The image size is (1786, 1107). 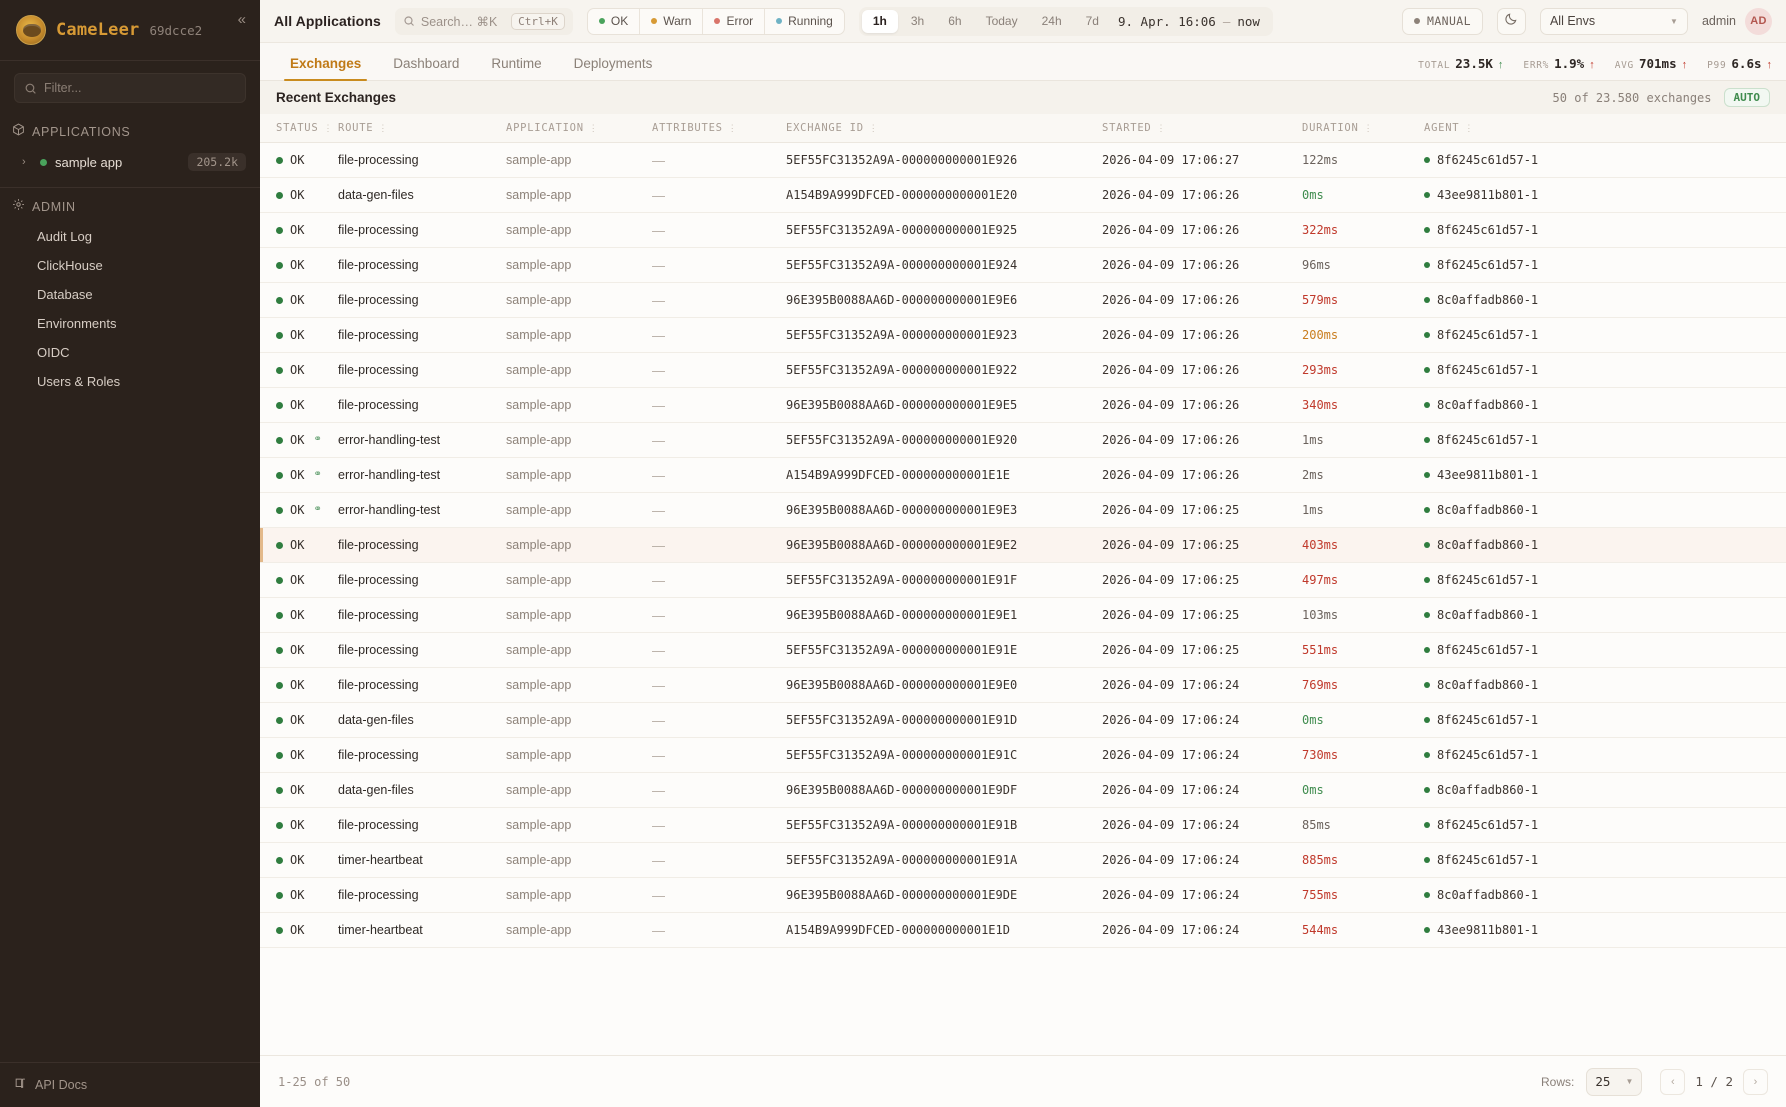 I want to click on trend-up-icon: ↑, so click(x=1592, y=65).